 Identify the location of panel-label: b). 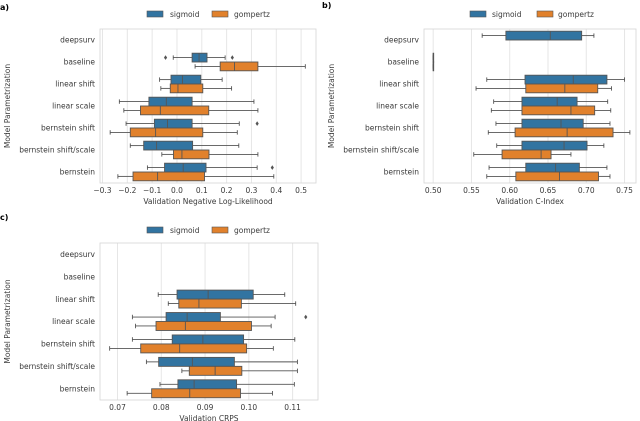
(326, 5).